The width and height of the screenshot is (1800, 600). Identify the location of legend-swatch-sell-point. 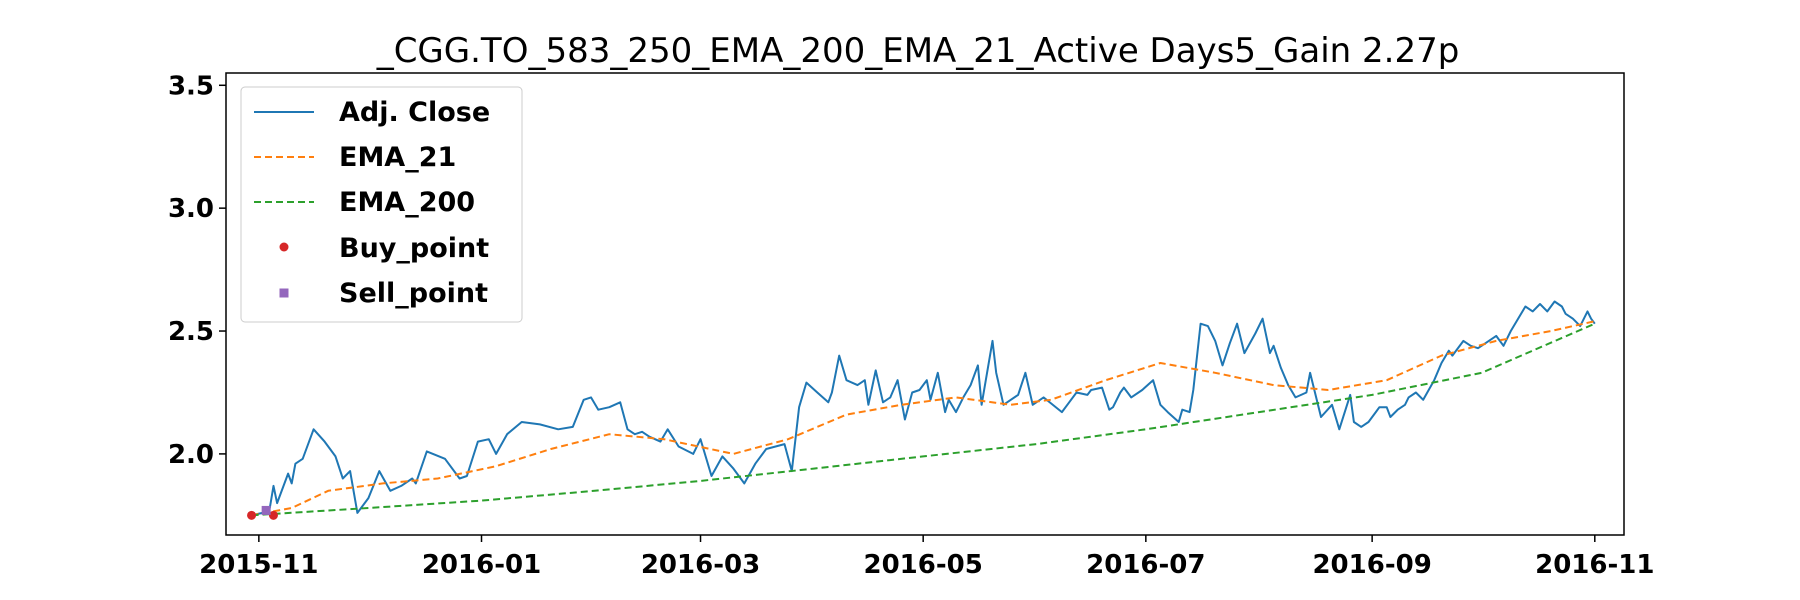
(284, 293).